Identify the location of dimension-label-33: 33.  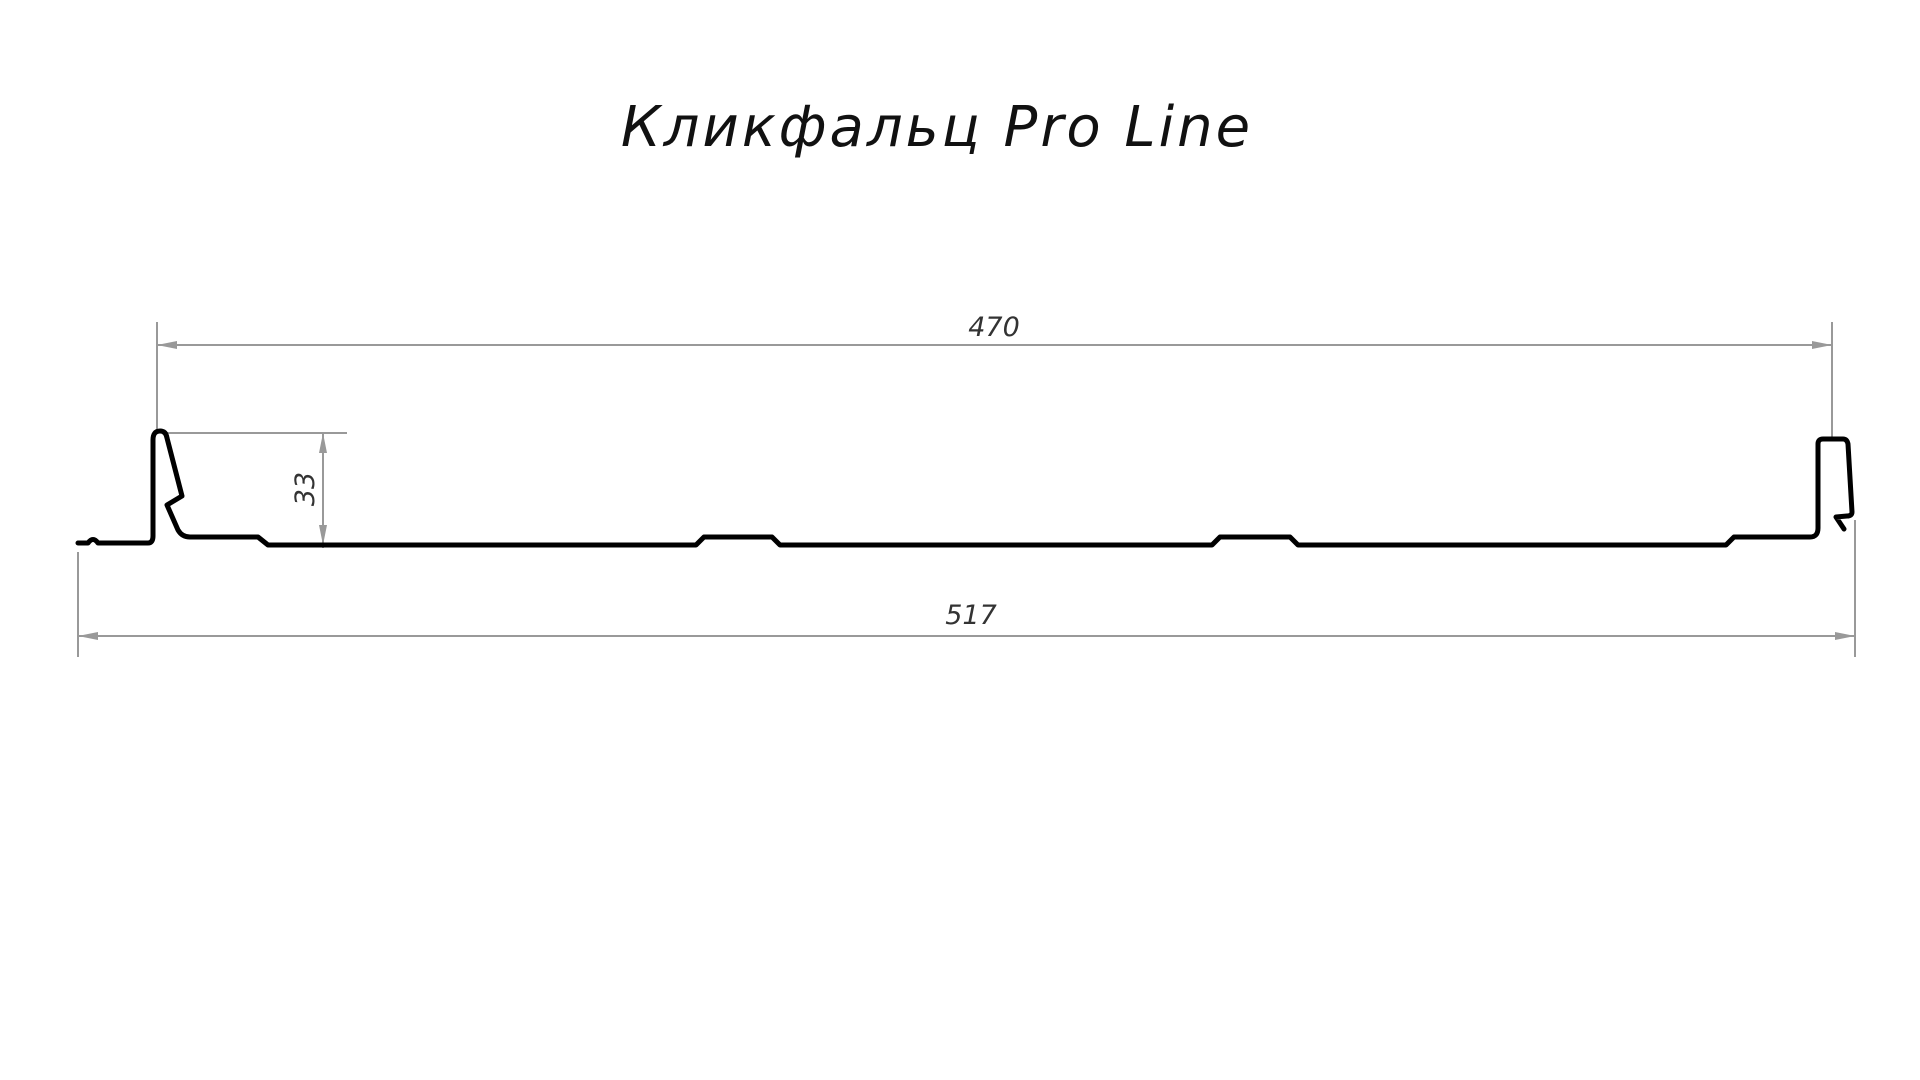
(305, 489).